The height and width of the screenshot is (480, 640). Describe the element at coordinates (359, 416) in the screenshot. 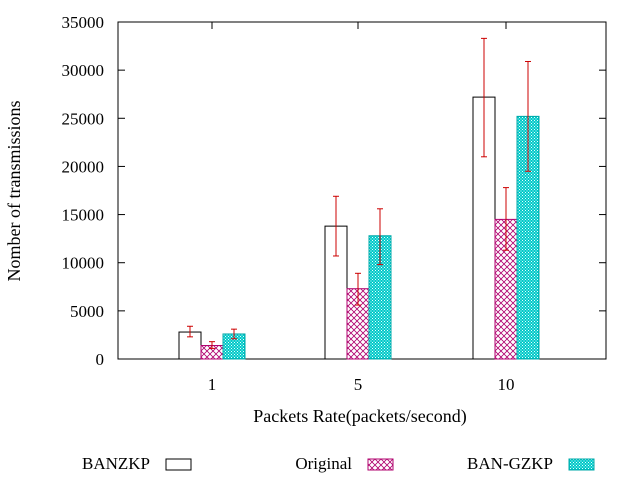

I see `x-axis-label: Packets Rate(packets/second)` at that location.